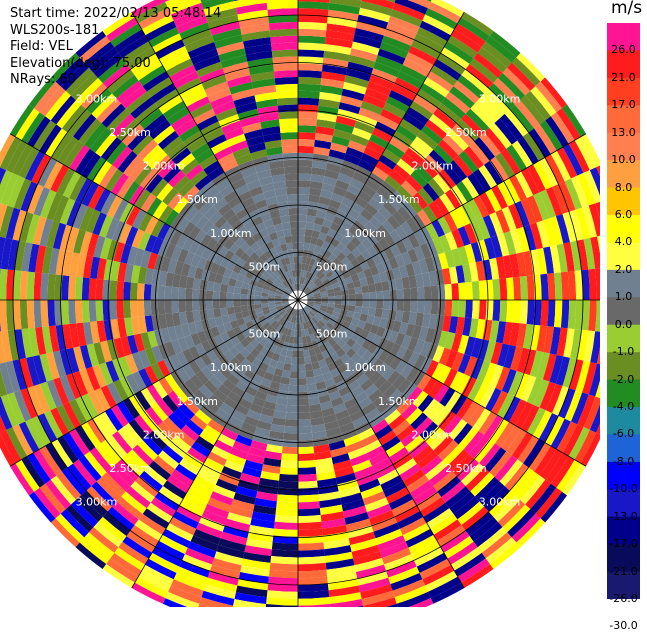 The image size is (647, 632). Describe the element at coordinates (130, 468) in the screenshot. I see `range-ring-label: 2.50km` at that location.